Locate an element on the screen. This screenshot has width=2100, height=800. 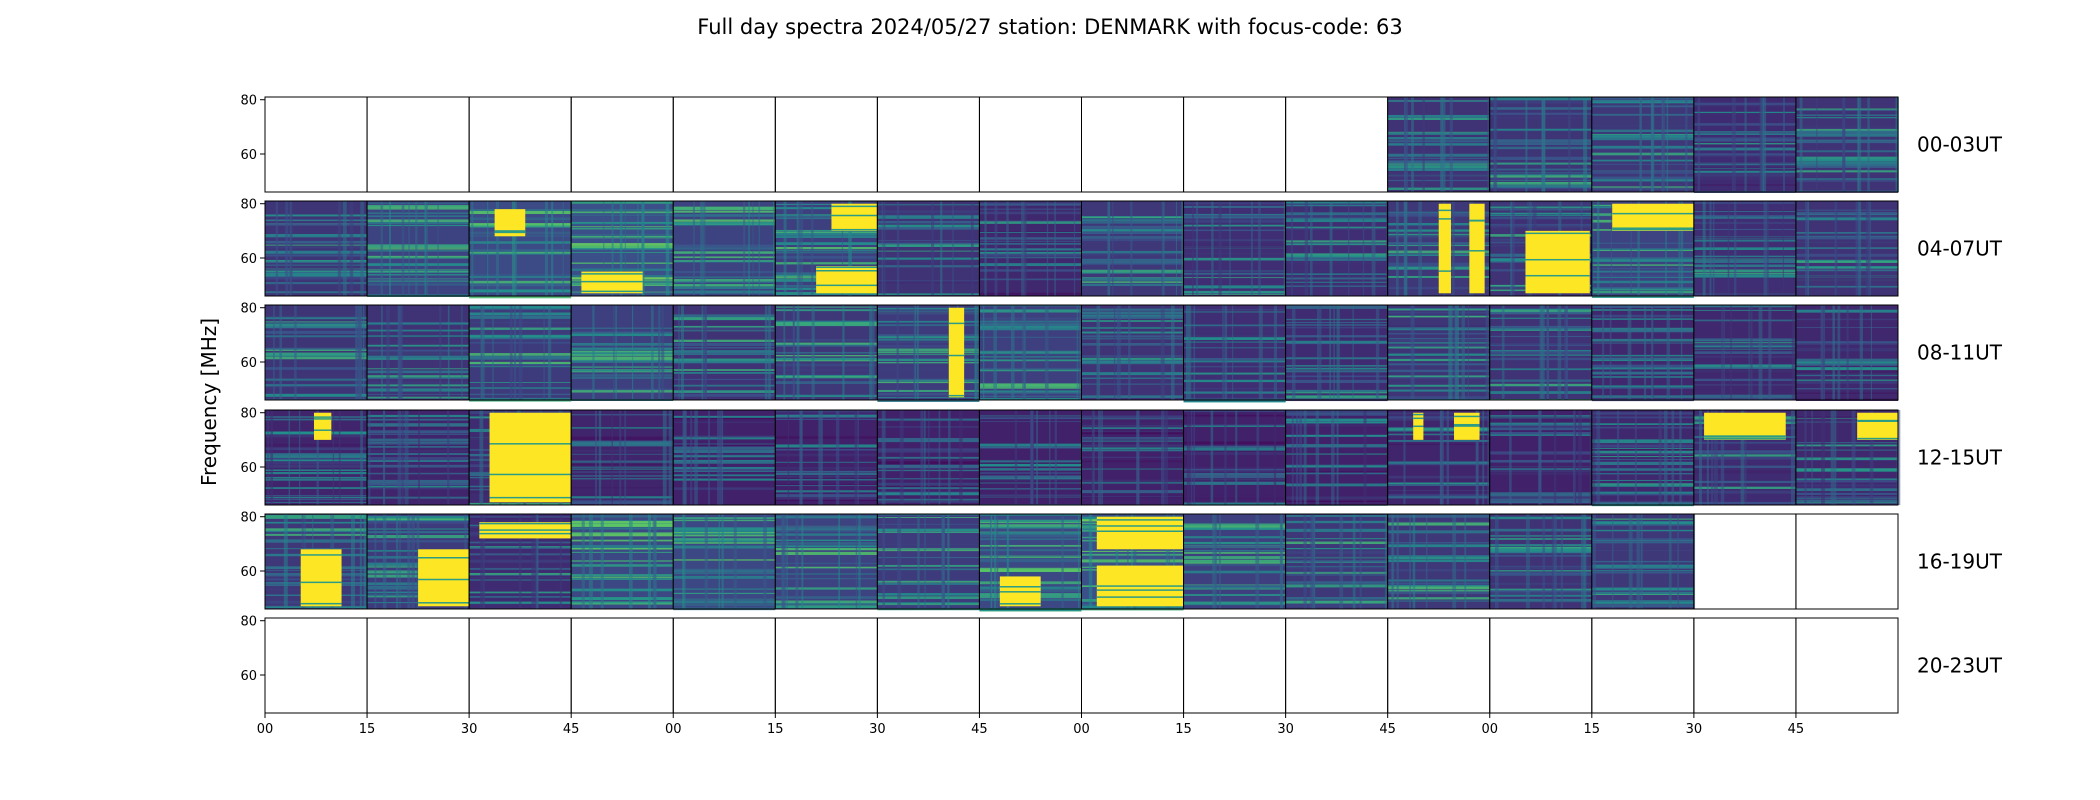
x-tick-label: 00 is located at coordinates (265, 729).